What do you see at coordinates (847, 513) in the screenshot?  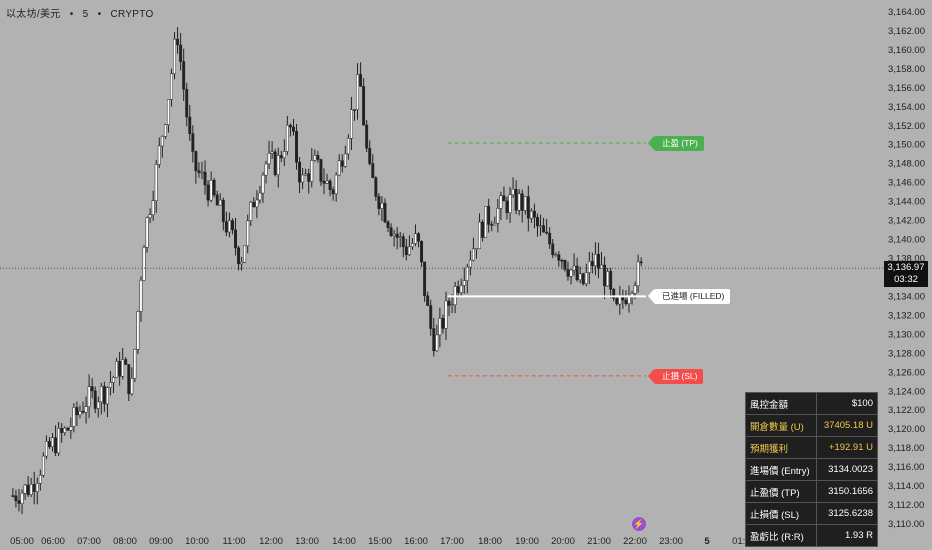 I see `risk-value: 3125.6238` at bounding box center [847, 513].